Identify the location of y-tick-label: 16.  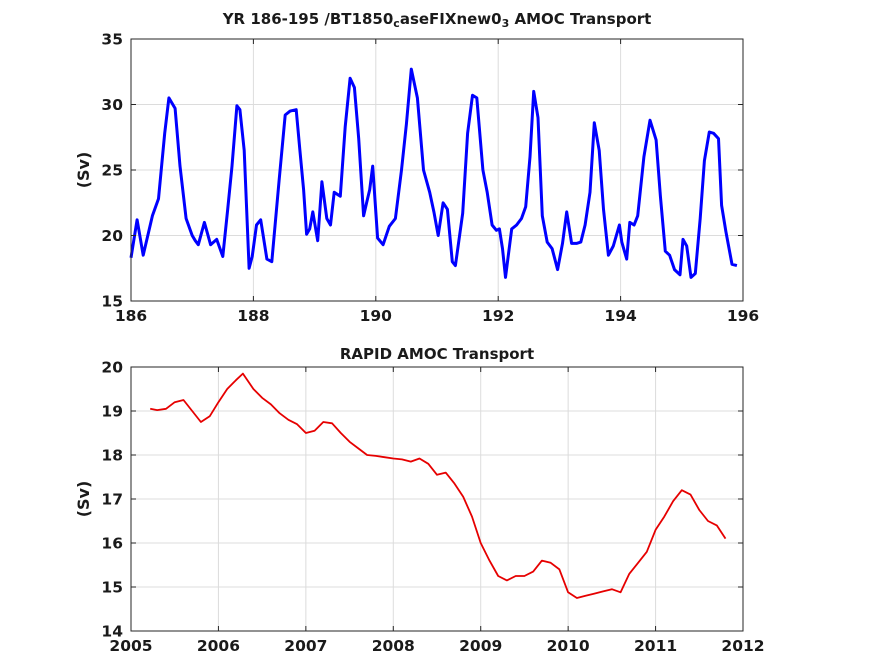
(112, 544).